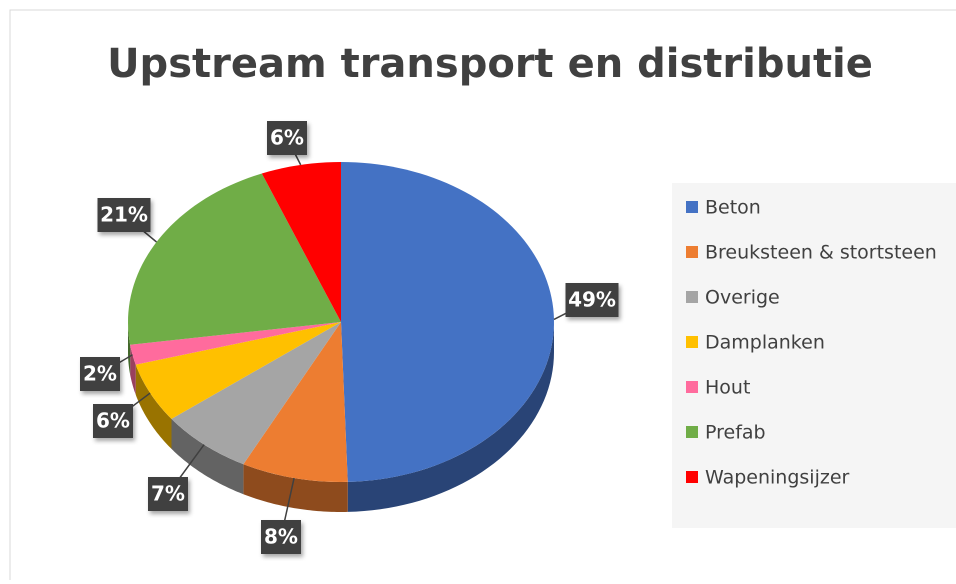 The width and height of the screenshot is (956, 584). Describe the element at coordinates (490, 64) in the screenshot. I see `chart-title: Upstream transport en distributie` at that location.